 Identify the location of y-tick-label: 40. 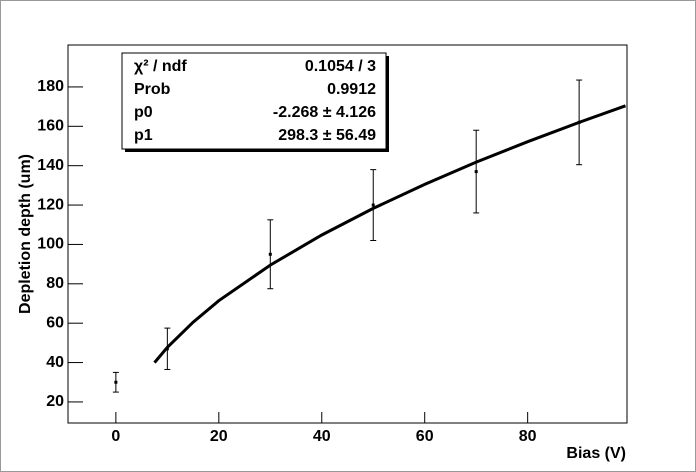
(55, 362).